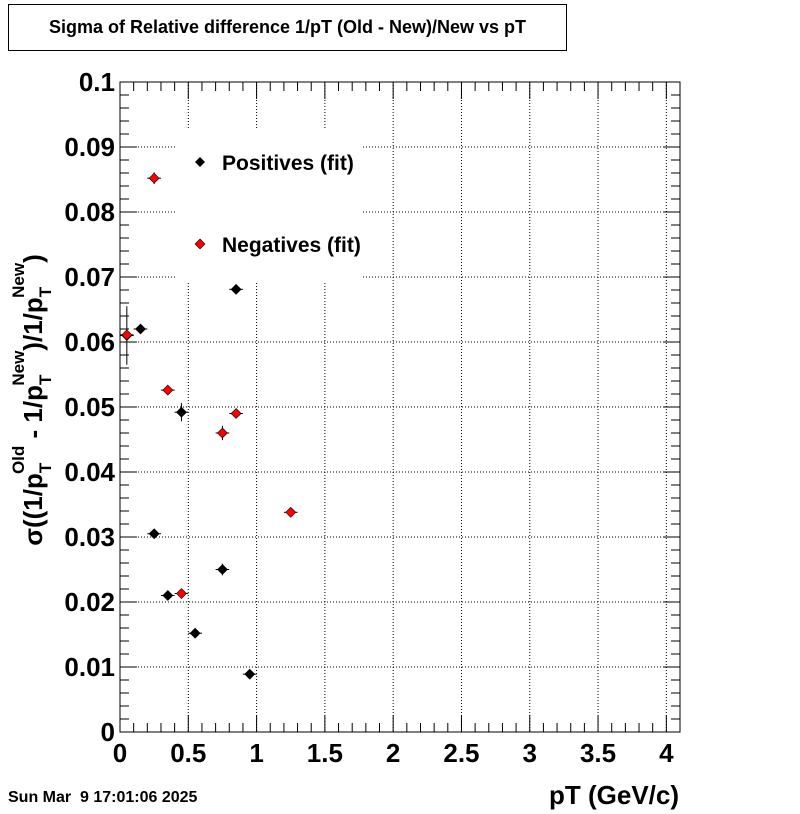  What do you see at coordinates (393, 753) in the screenshot?
I see `x-tick-label: 2` at bounding box center [393, 753].